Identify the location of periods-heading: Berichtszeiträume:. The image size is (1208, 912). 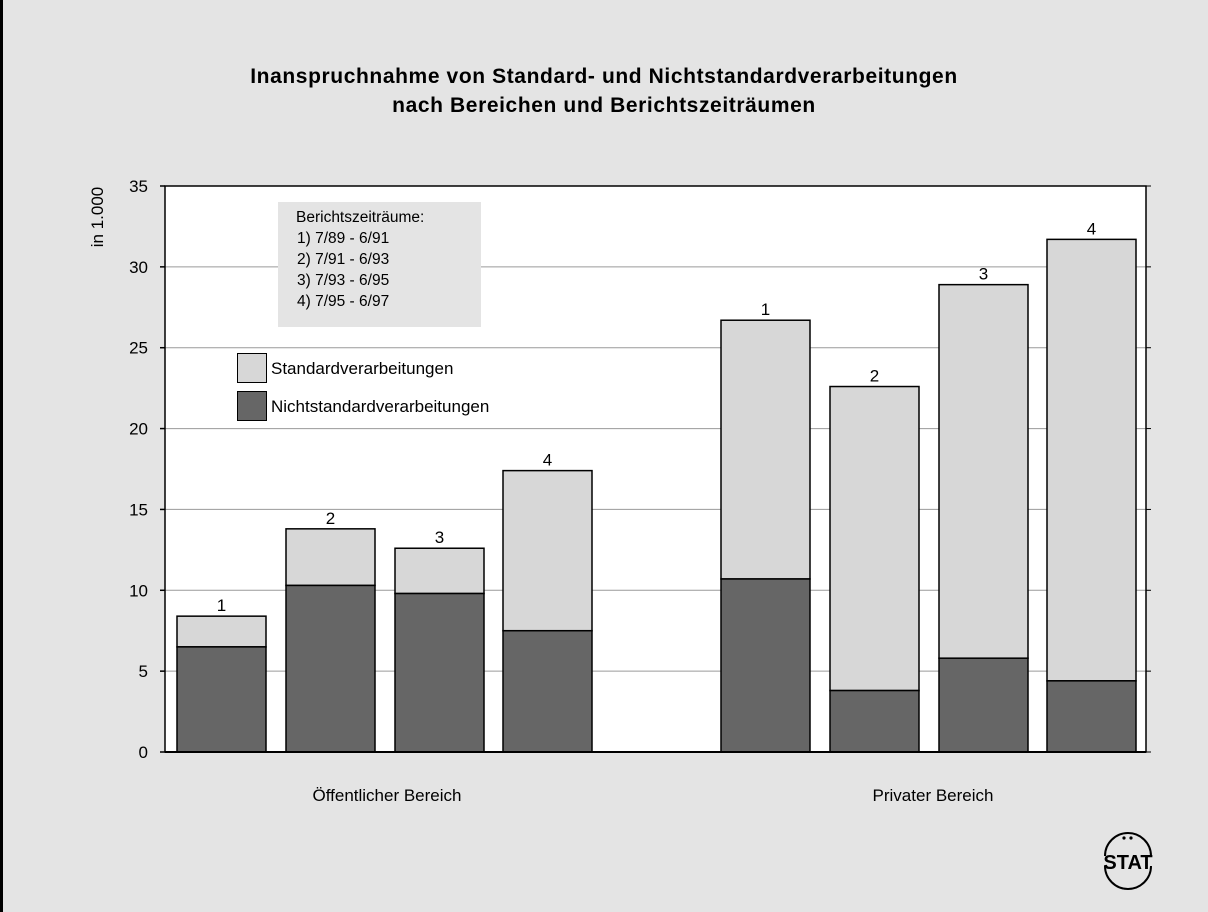
(360, 217).